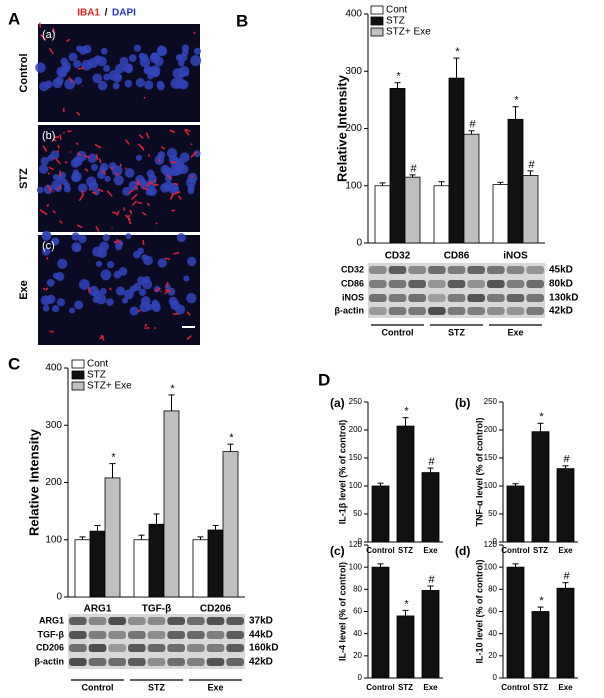 The width and height of the screenshot is (604, 698). Describe the element at coordinates (242, 20) in the screenshot. I see `panel-letter: B` at that location.